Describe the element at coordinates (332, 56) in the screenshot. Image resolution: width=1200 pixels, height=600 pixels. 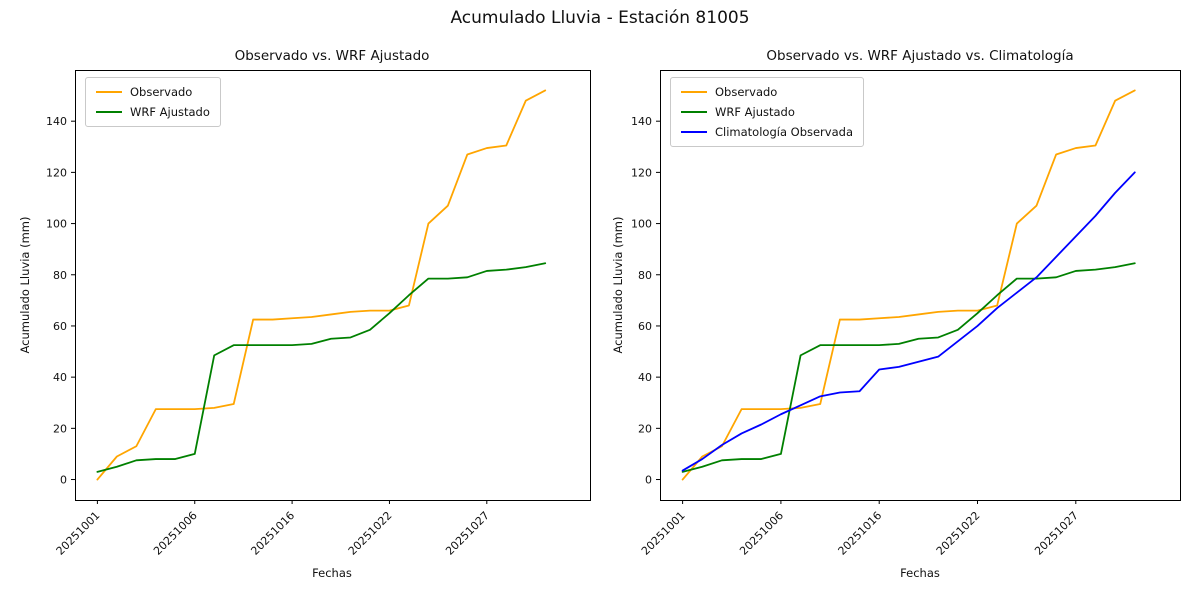
I see `left-plot-title: Observado vs. WRF Ajustado` at that location.